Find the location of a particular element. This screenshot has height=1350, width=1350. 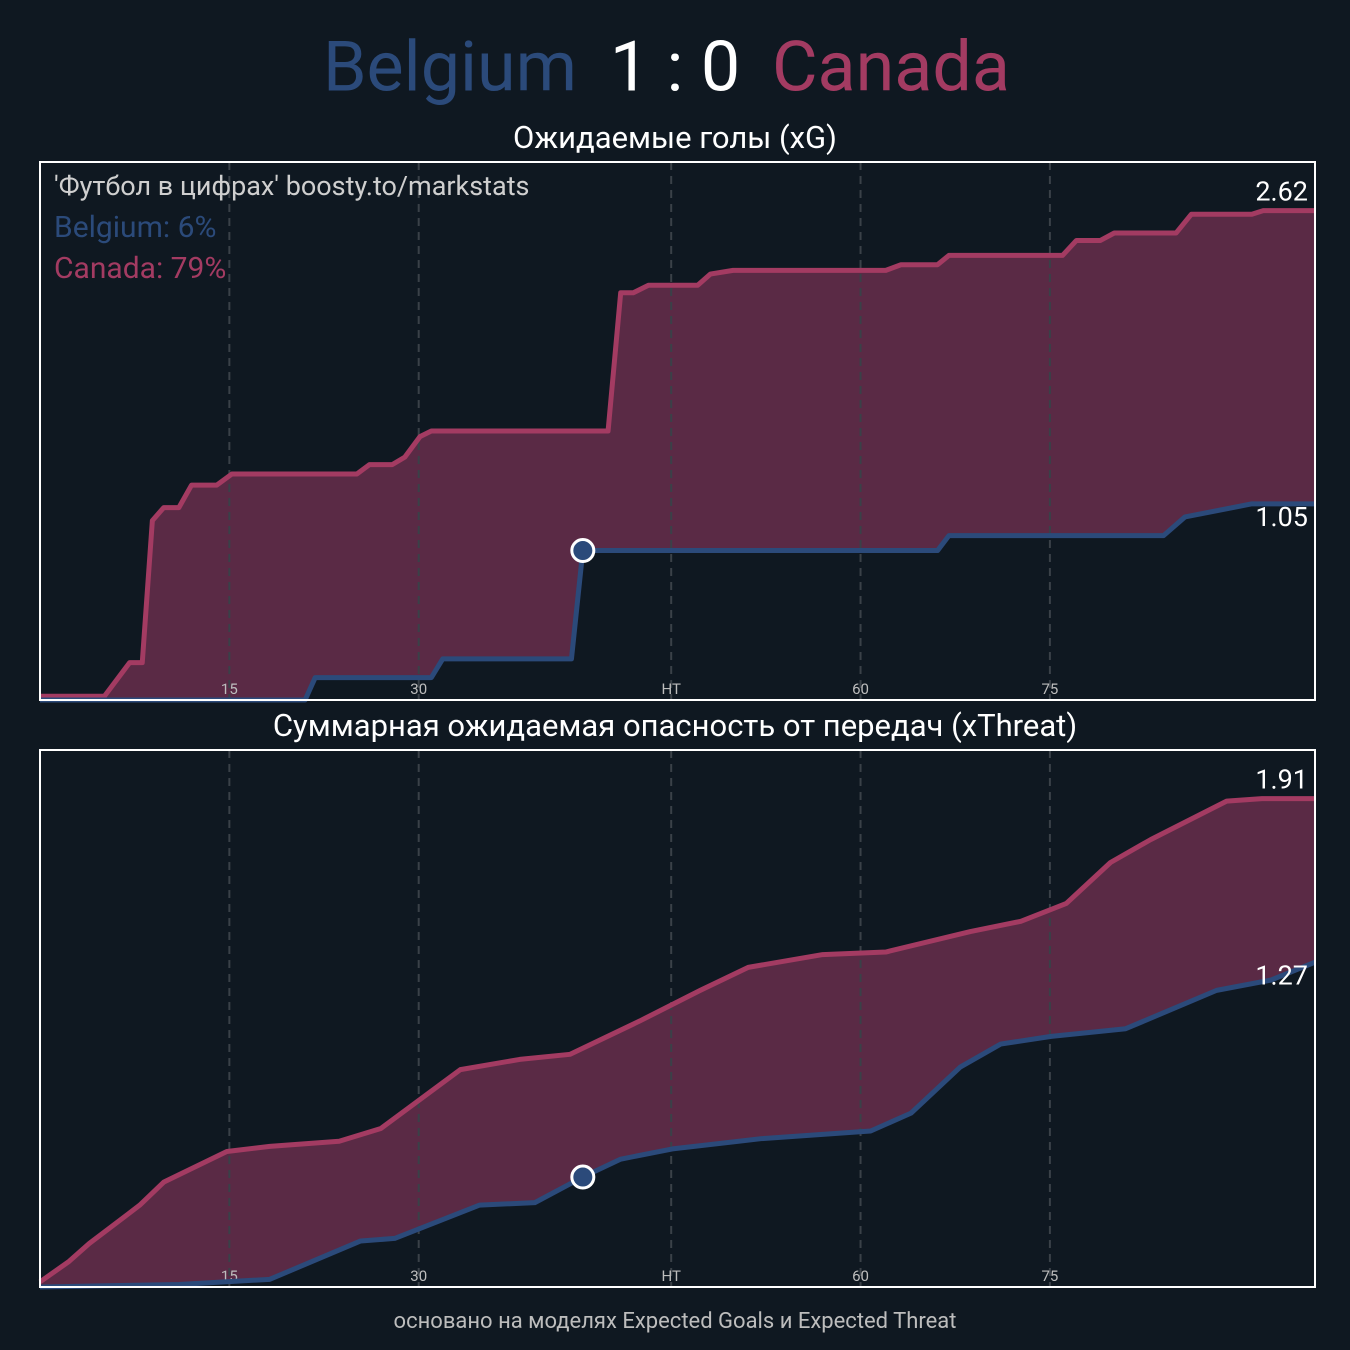

chart-title: Ожидаемые голы (xG) is located at coordinates (675, 137).